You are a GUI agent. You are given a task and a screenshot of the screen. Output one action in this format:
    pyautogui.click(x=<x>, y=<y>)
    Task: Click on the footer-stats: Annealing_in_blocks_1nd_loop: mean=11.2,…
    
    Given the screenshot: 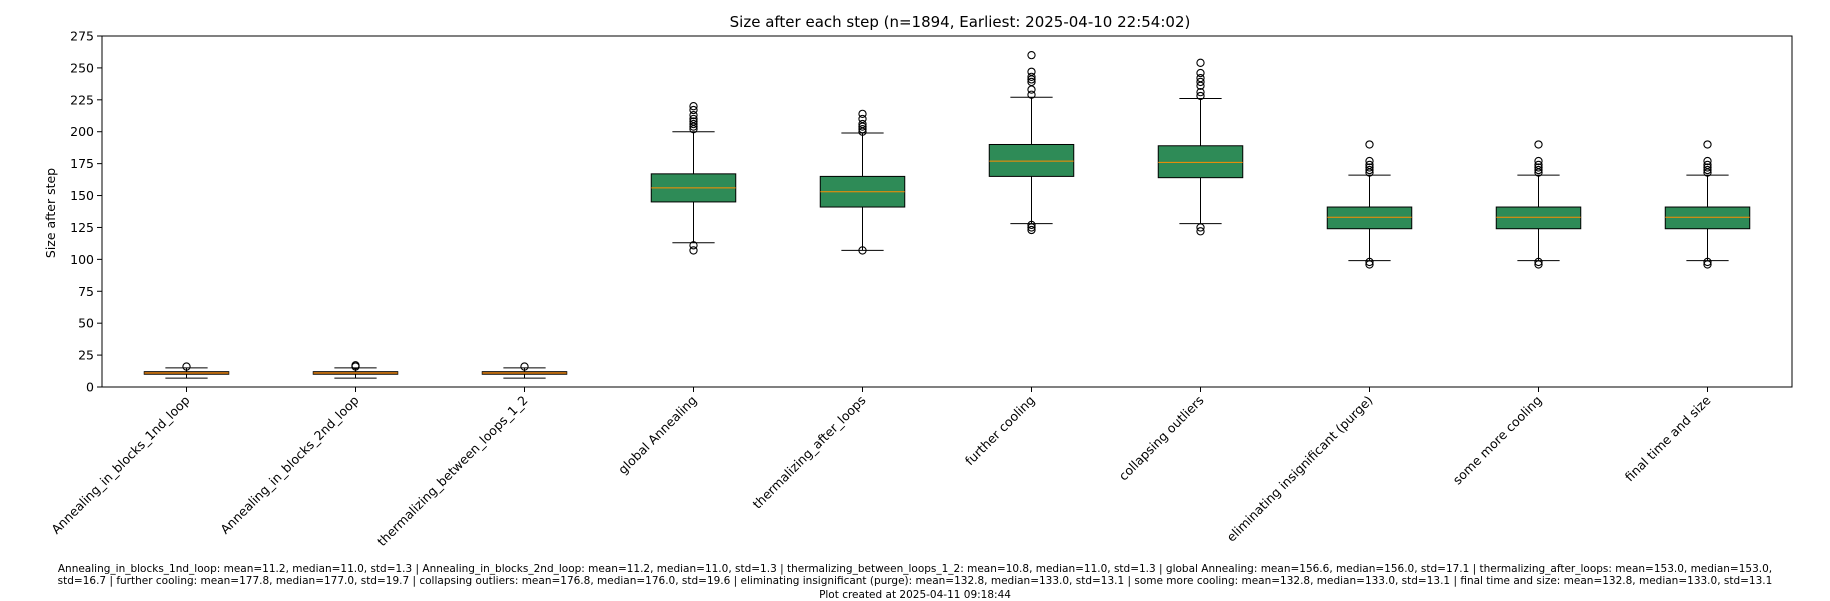 What is the action you would take?
    pyautogui.click(x=915, y=575)
    